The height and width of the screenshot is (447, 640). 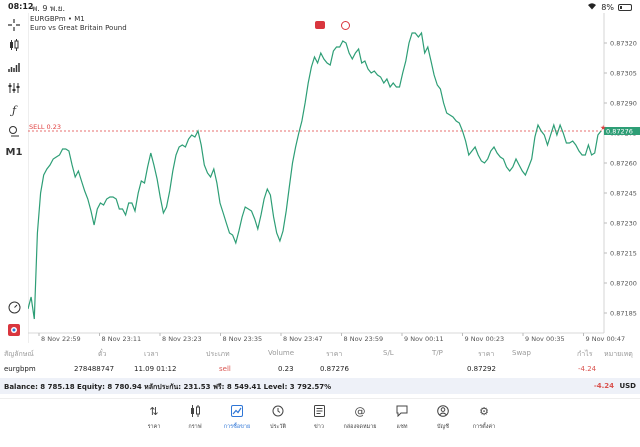 I want to click on y-tick-label: 0.87260, so click(x=623, y=164).